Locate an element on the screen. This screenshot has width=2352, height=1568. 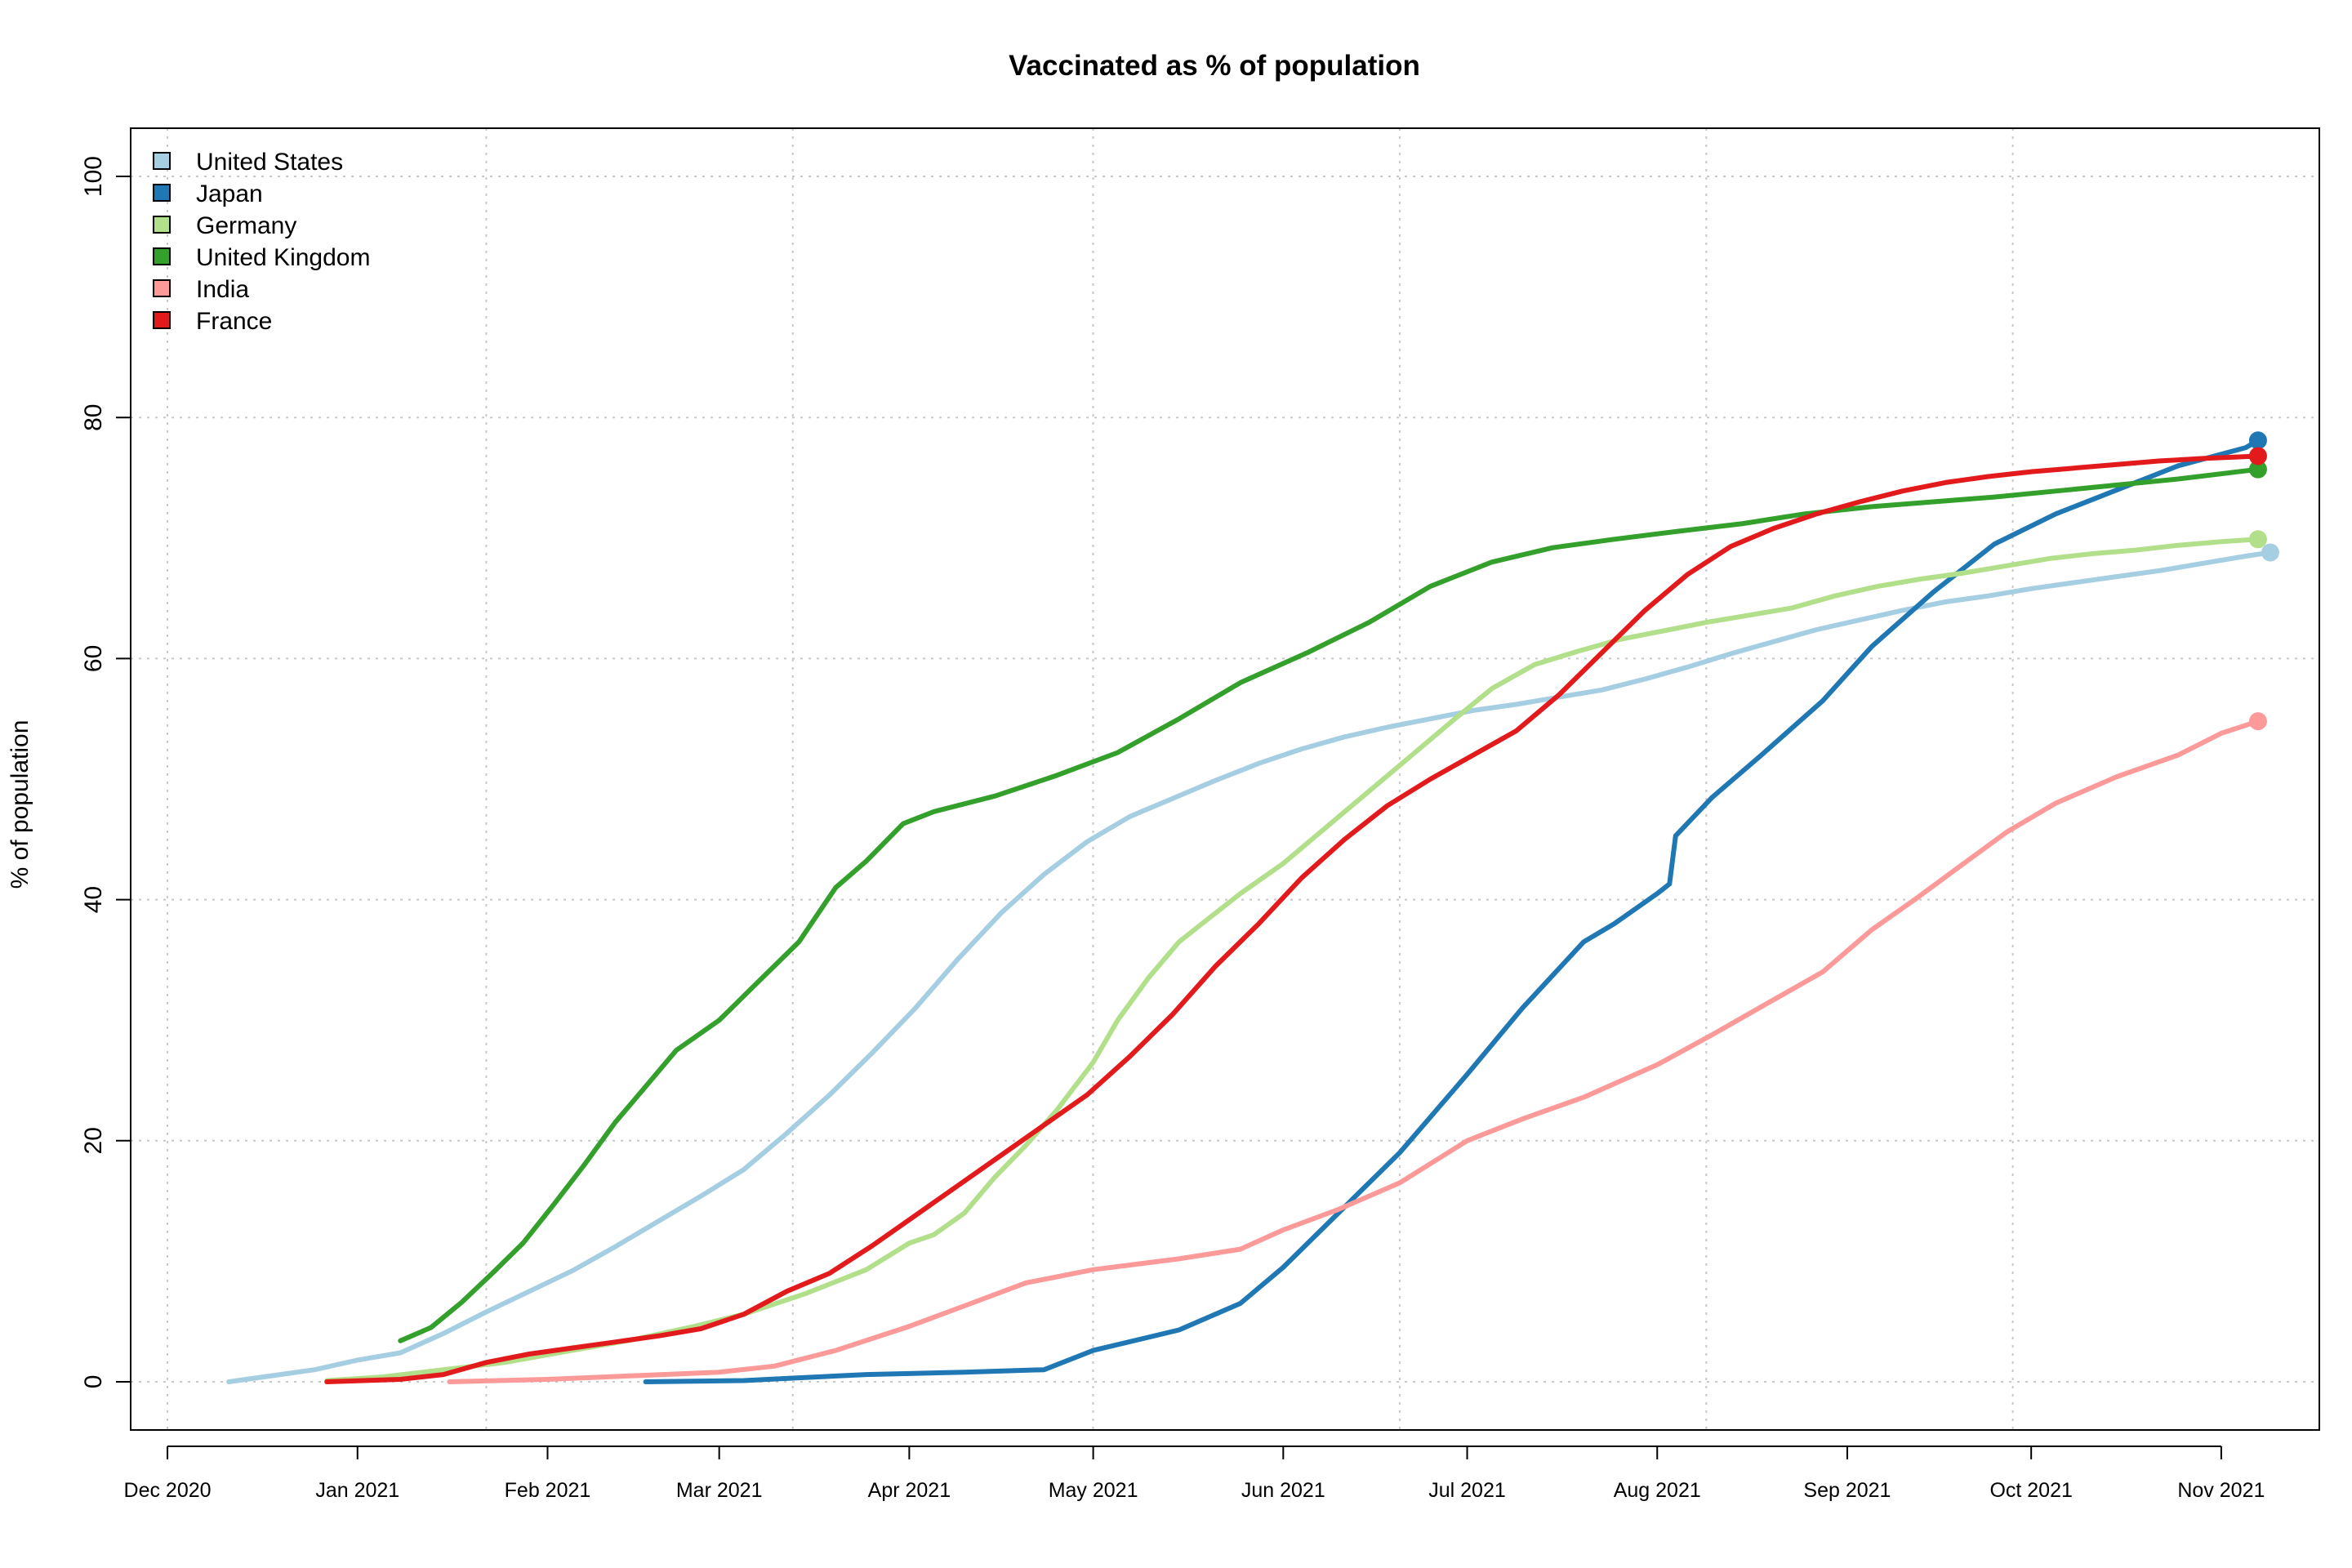
x-tick-label: Oct 2021 is located at coordinates (2030, 1490).